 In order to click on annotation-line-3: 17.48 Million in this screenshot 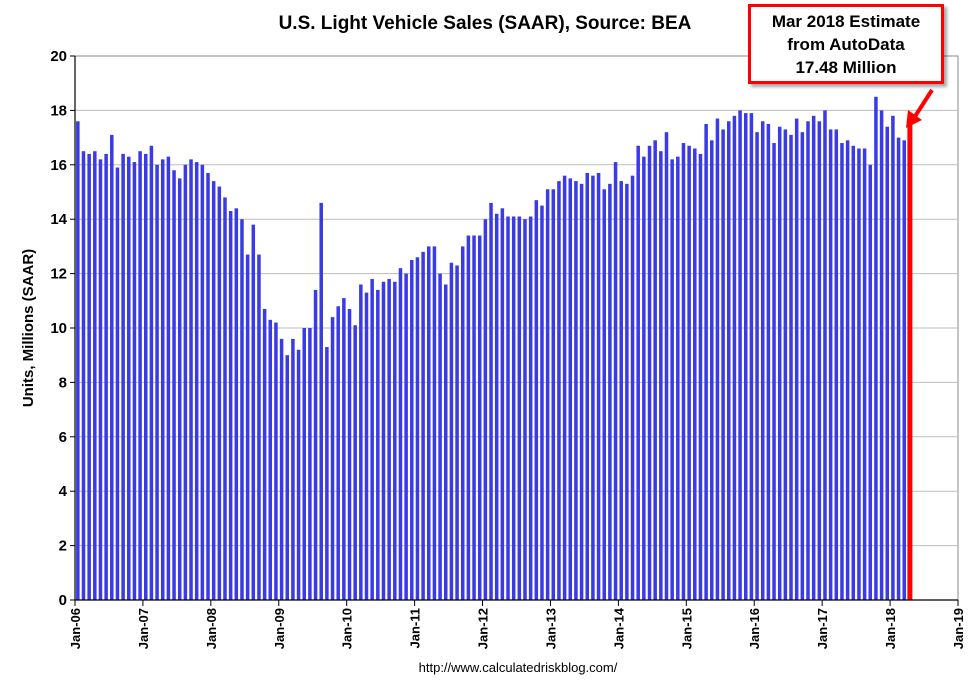, I will do `click(846, 67)`.